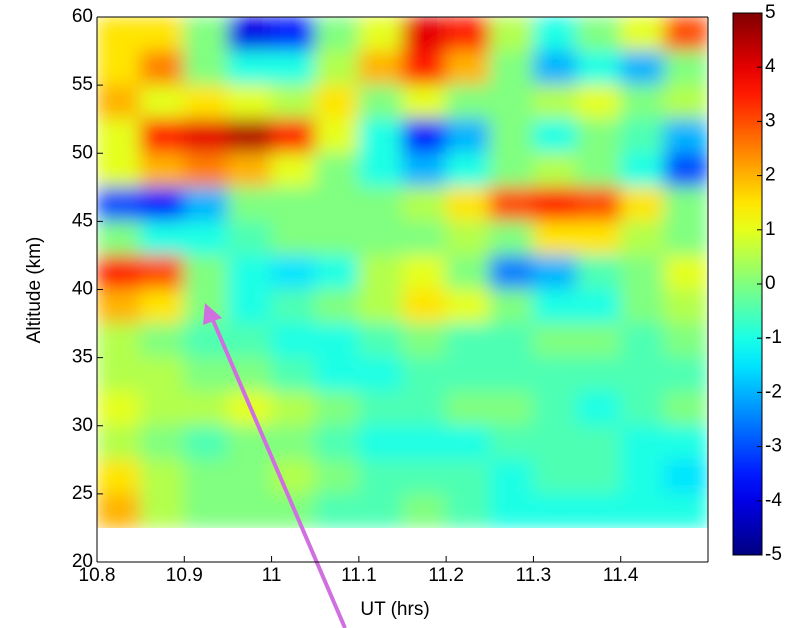  Describe the element at coordinates (82, 357) in the screenshot. I see `y-tick-label: 35` at that location.